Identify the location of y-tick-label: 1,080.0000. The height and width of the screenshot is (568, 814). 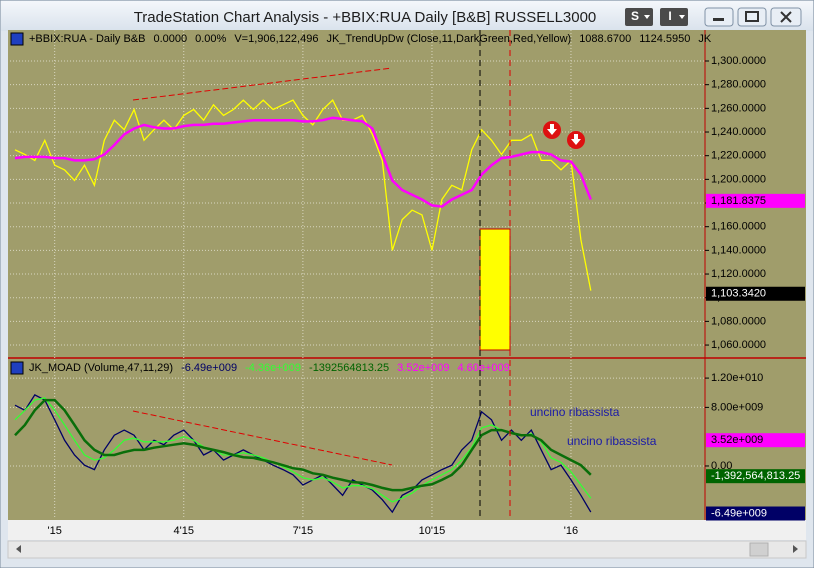
(738, 321).